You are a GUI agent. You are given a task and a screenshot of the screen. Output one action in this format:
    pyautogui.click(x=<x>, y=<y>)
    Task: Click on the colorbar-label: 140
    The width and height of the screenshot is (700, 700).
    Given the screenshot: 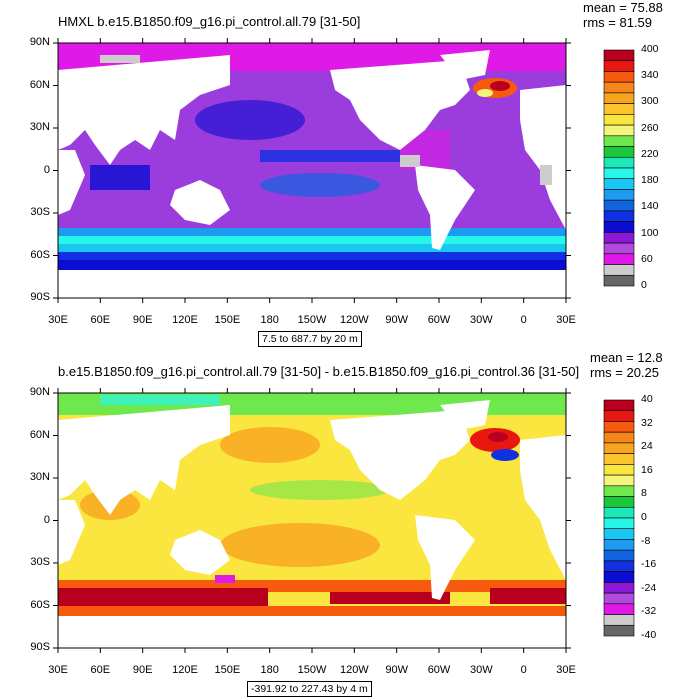 What is the action you would take?
    pyautogui.click(x=650, y=206)
    